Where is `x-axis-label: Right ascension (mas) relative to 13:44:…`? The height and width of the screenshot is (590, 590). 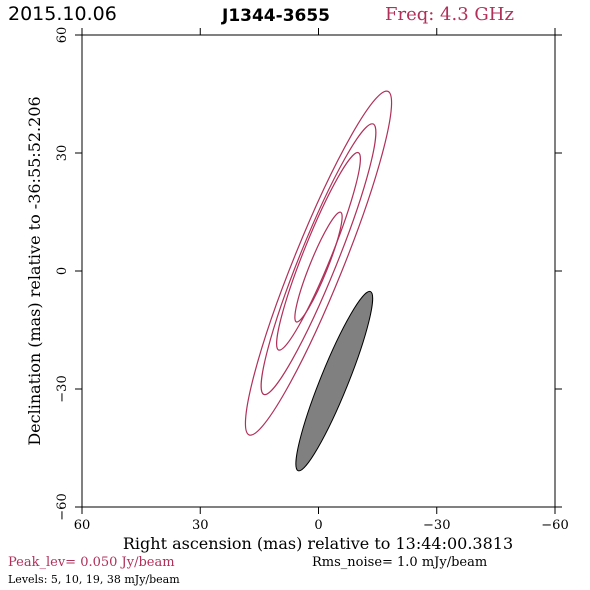 x-axis-label: Right ascension (mas) relative to 13:44:… is located at coordinates (318, 543).